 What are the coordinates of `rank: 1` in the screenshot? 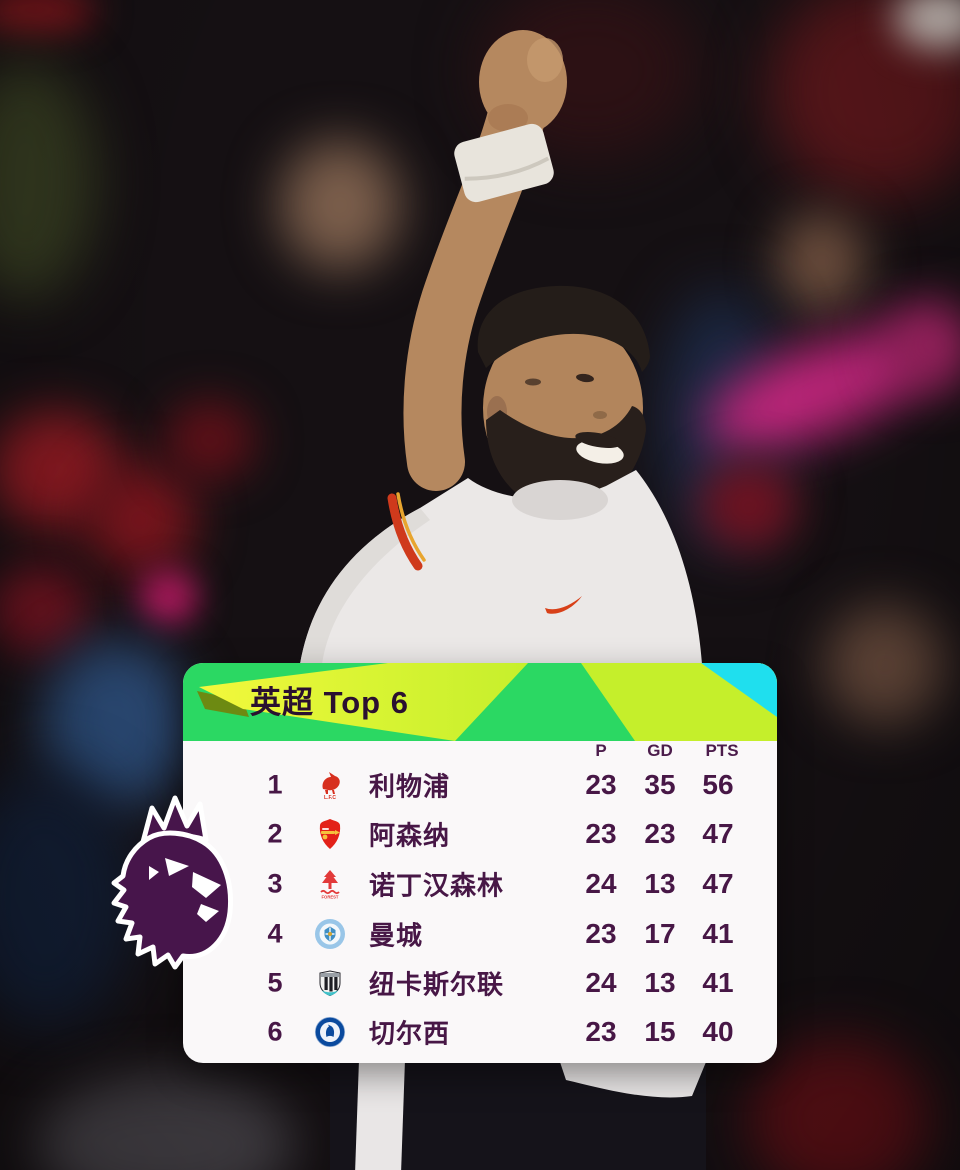 It's located at (275, 784).